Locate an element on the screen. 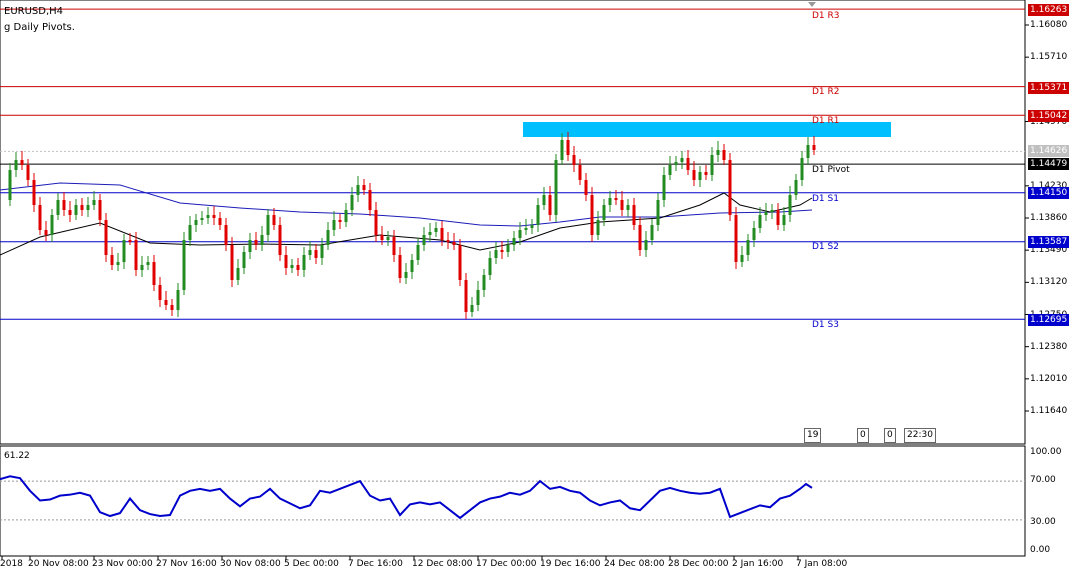  clock-box-3: 0 is located at coordinates (890, 435).